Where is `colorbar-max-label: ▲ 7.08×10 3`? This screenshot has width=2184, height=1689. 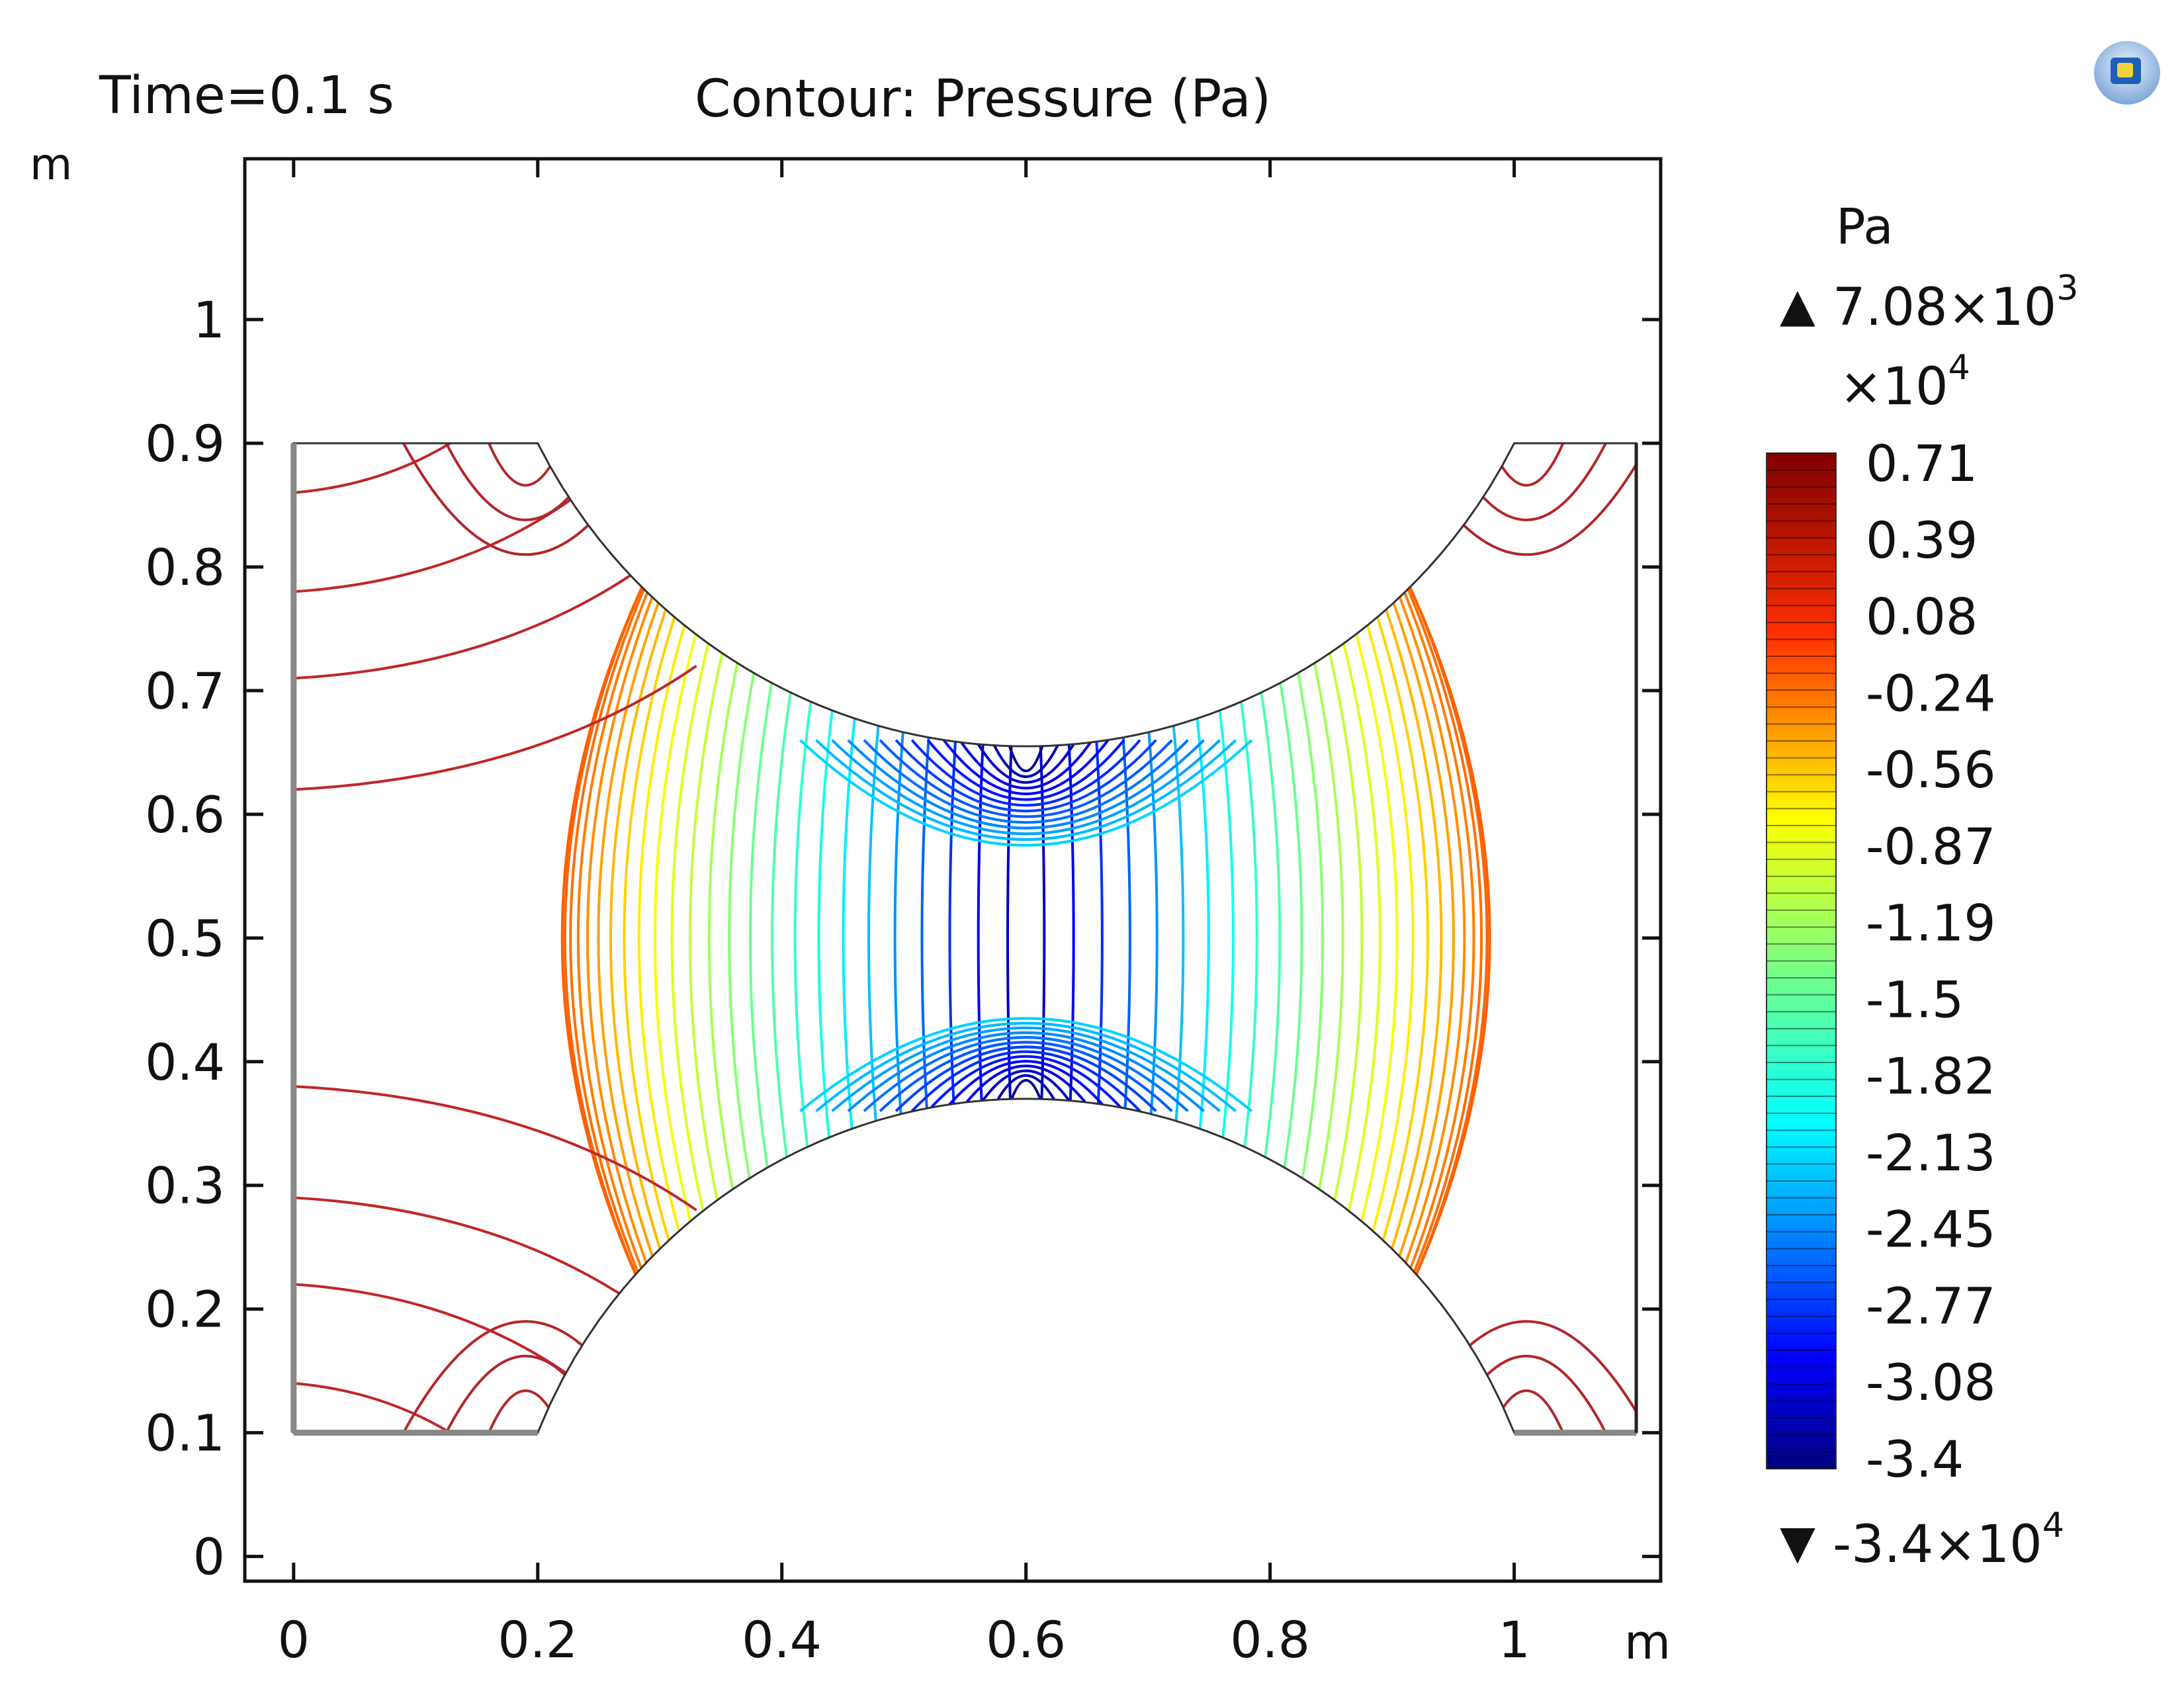 colorbar-max-label: ▲ 7.08×10 3 is located at coordinates (1929, 303).